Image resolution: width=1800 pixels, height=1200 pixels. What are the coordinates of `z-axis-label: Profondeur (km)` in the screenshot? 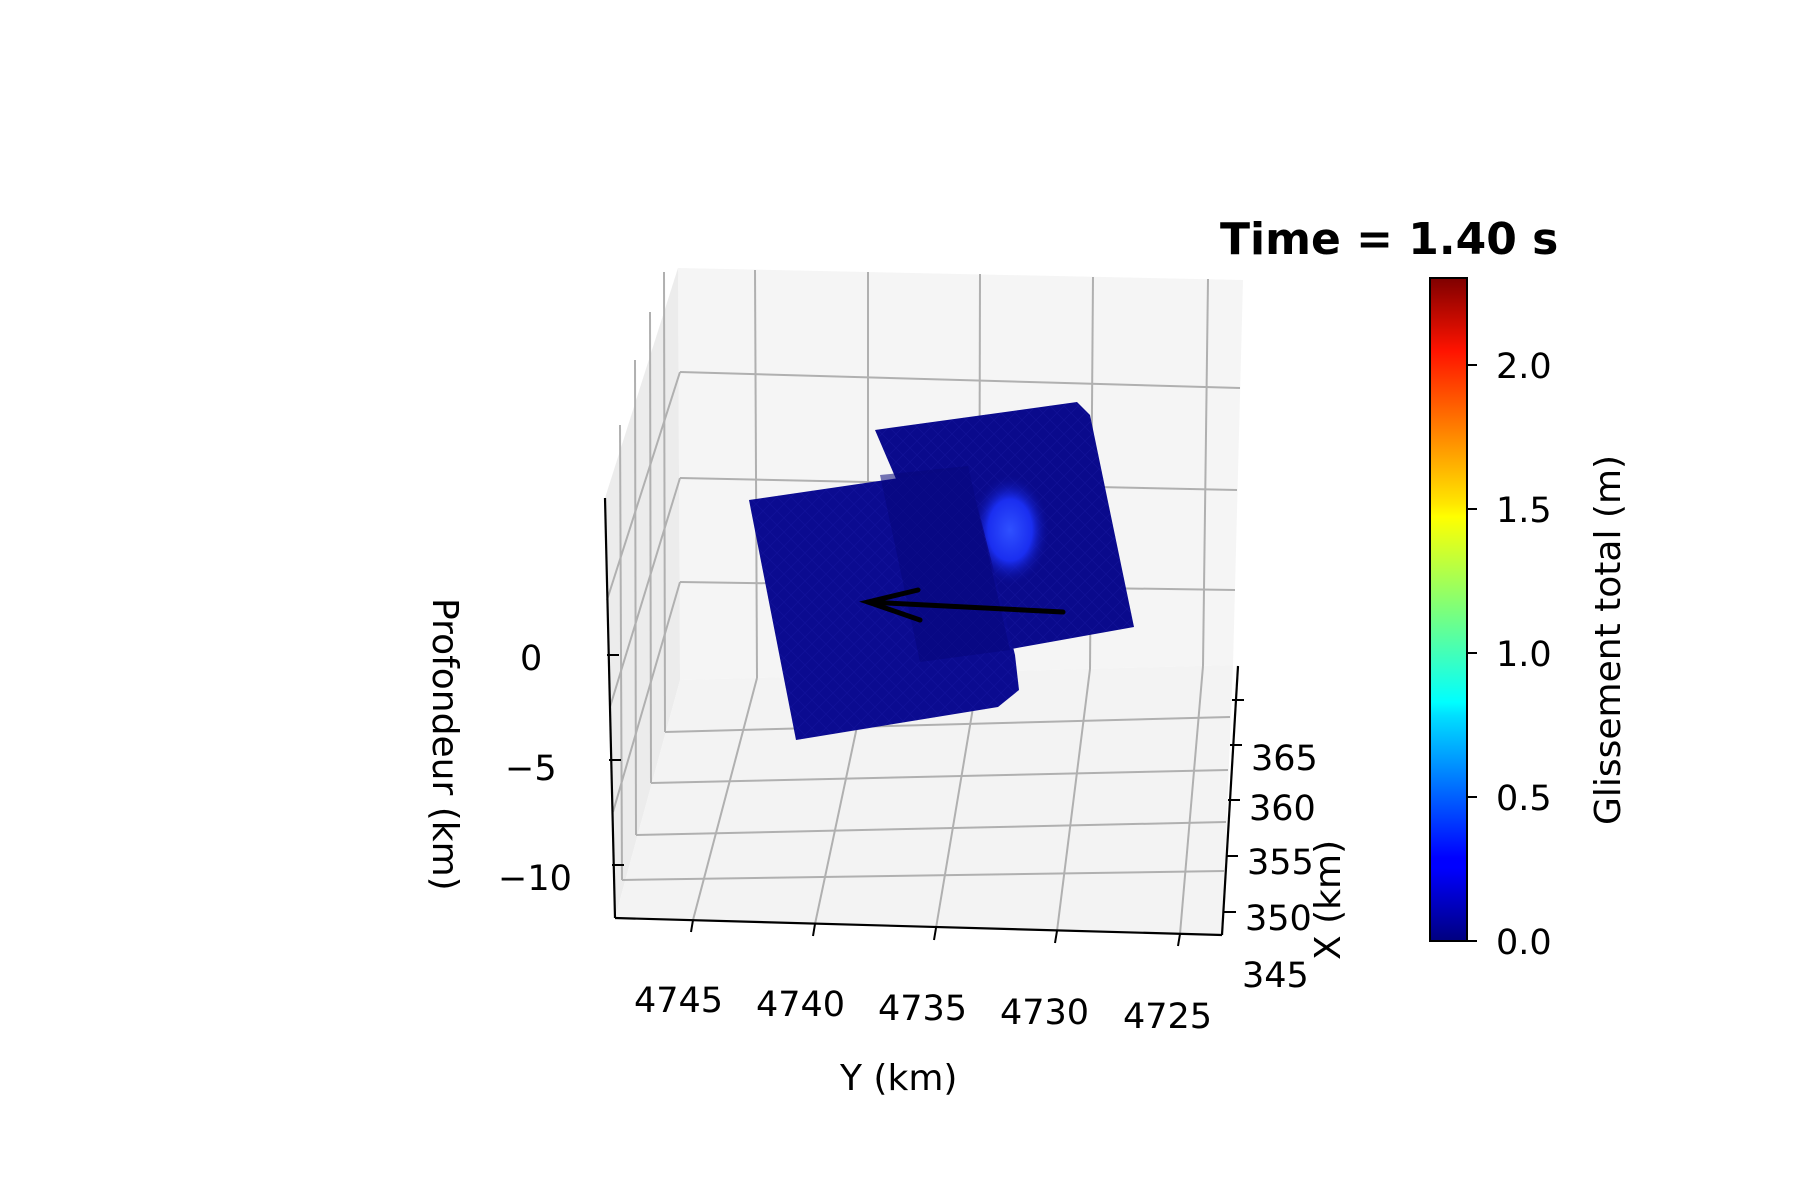 It's located at (444, 744).